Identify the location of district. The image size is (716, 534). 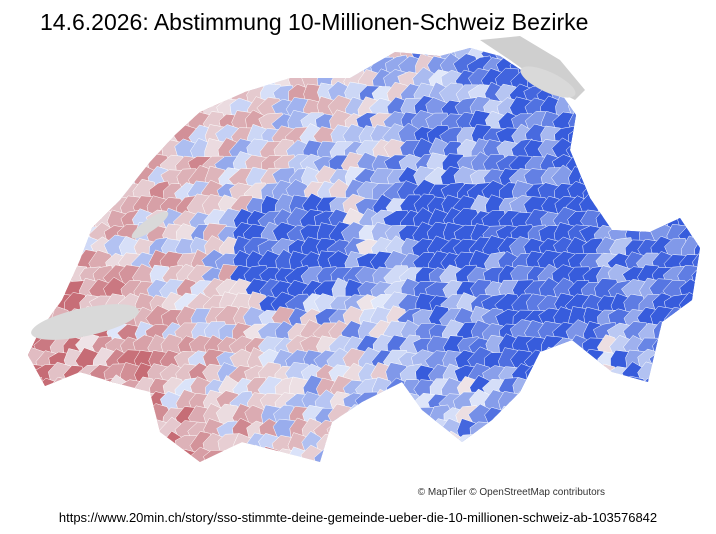
(697, 249).